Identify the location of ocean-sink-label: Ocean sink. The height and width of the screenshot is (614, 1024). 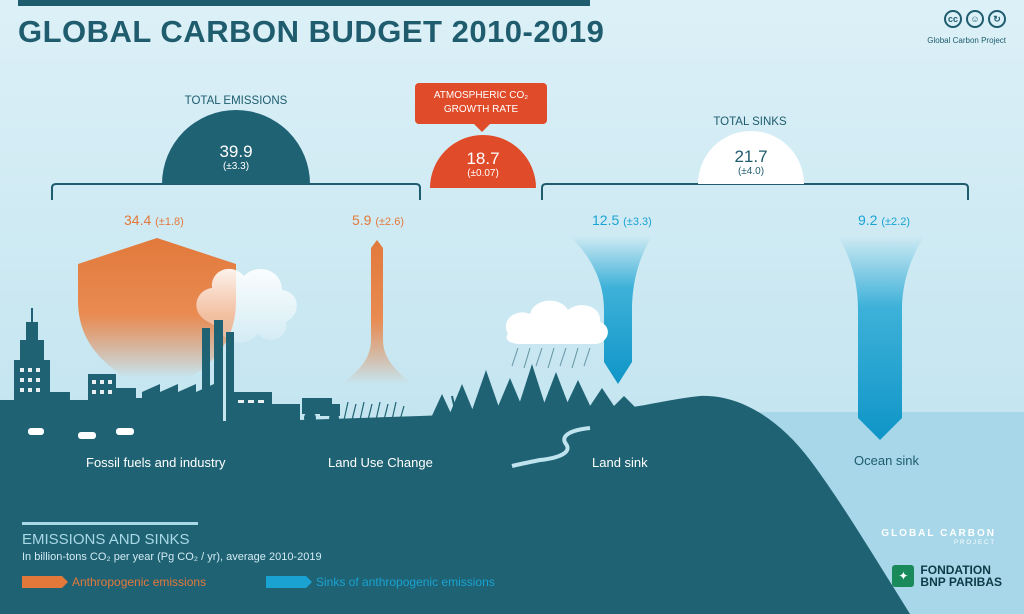
(887, 460).